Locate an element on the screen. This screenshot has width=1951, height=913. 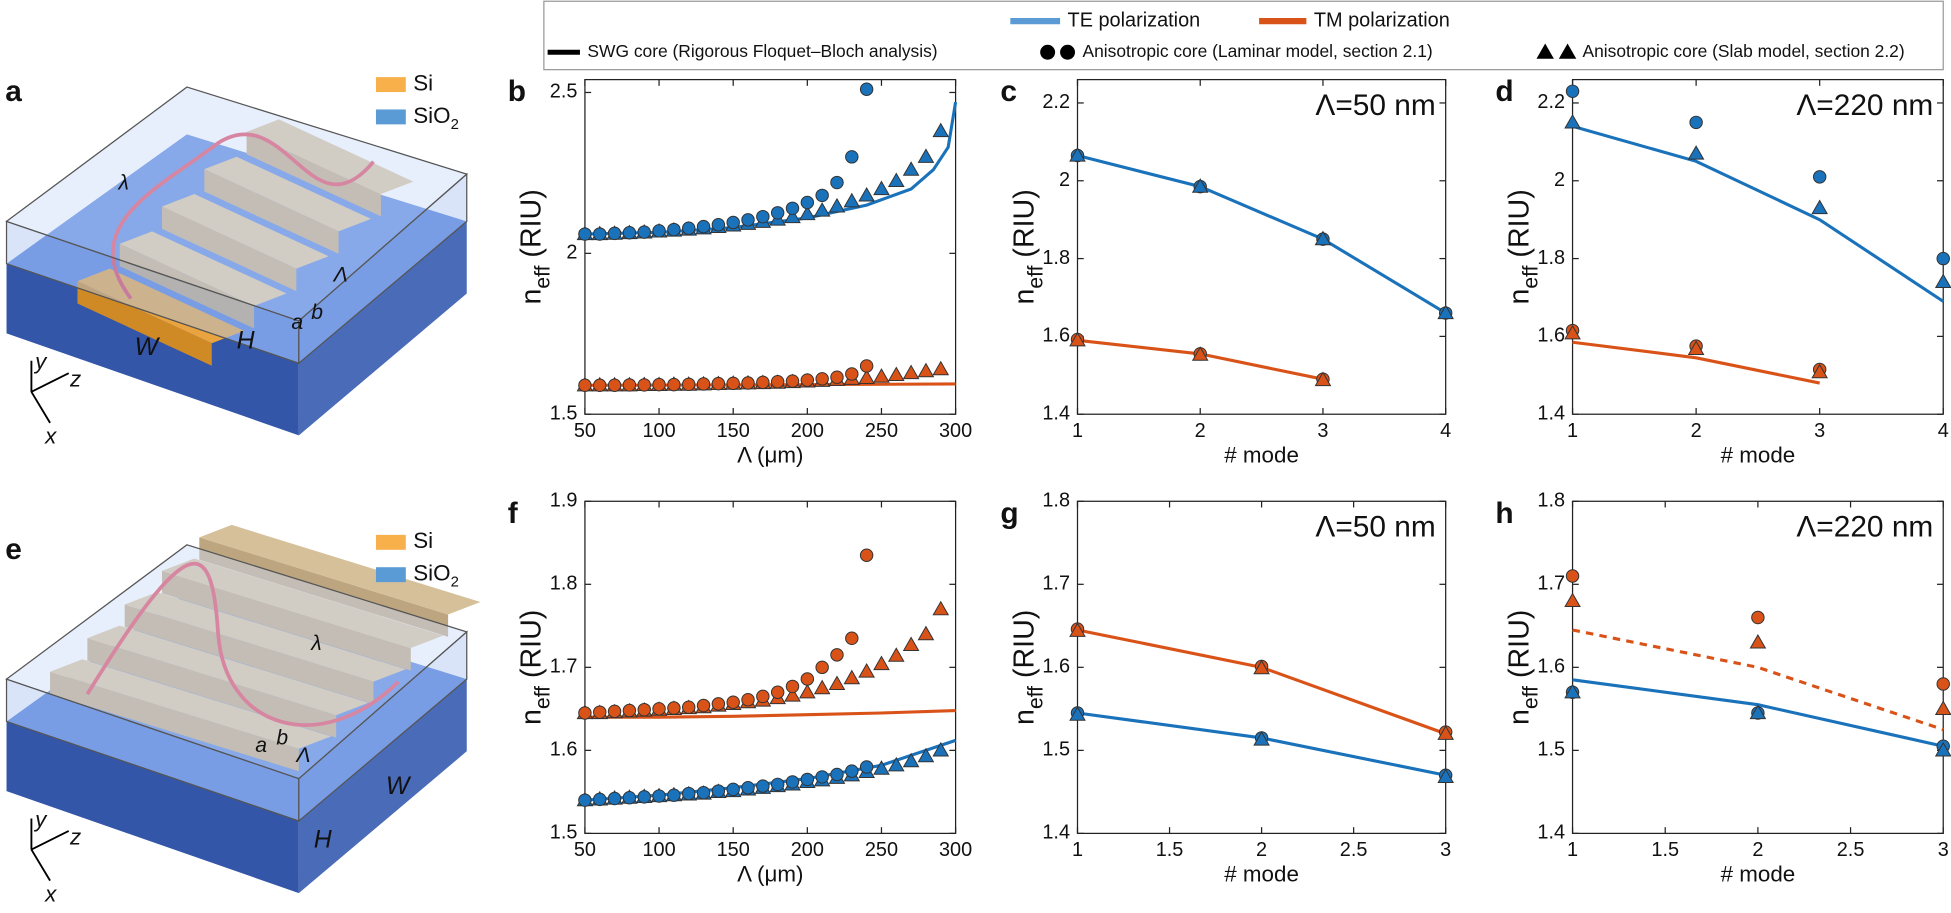
x-axis-label: Λ (μm) is located at coordinates (770, 874).